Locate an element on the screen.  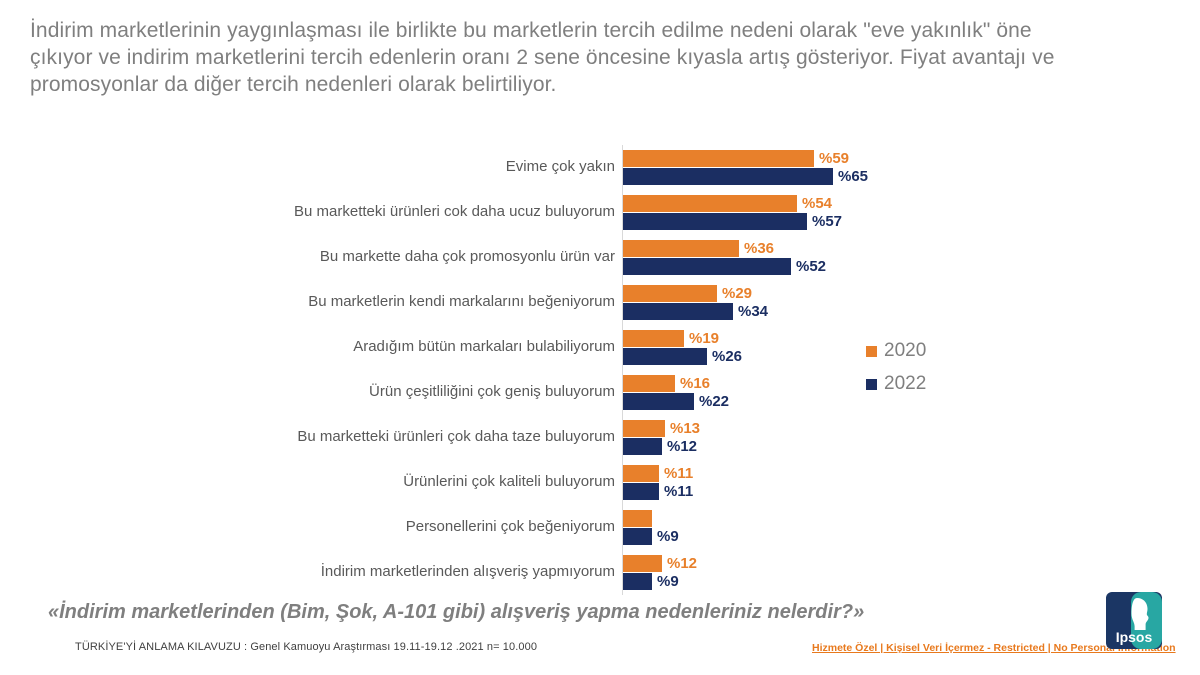
bar-group: %16 %22 is located at coordinates (676, 392).